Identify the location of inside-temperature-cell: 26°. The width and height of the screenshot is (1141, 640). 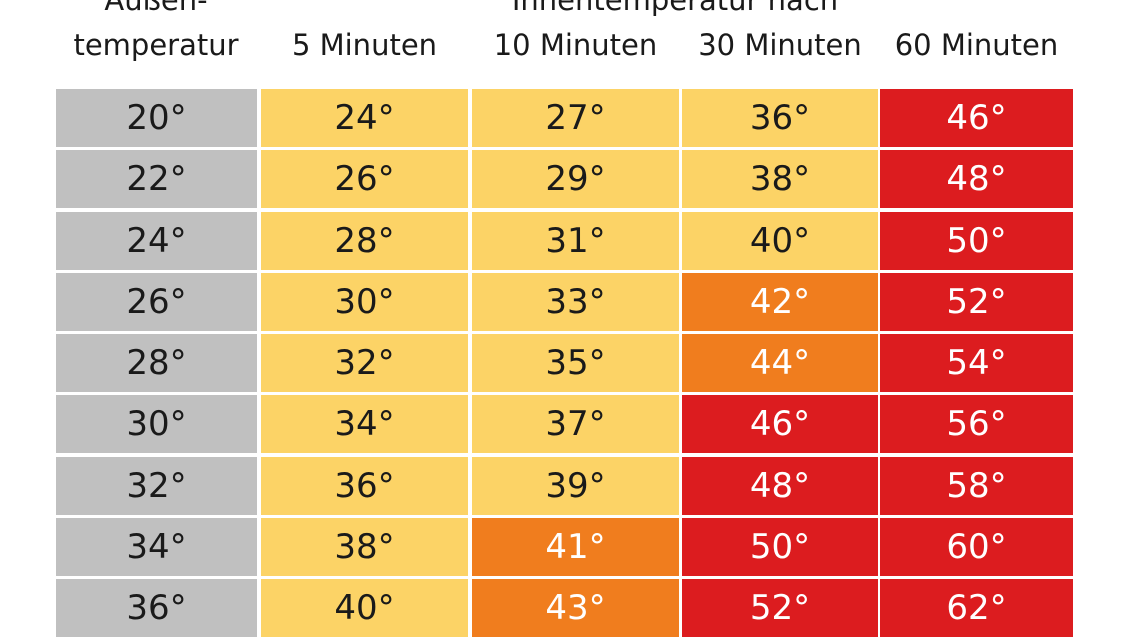
(364, 179).